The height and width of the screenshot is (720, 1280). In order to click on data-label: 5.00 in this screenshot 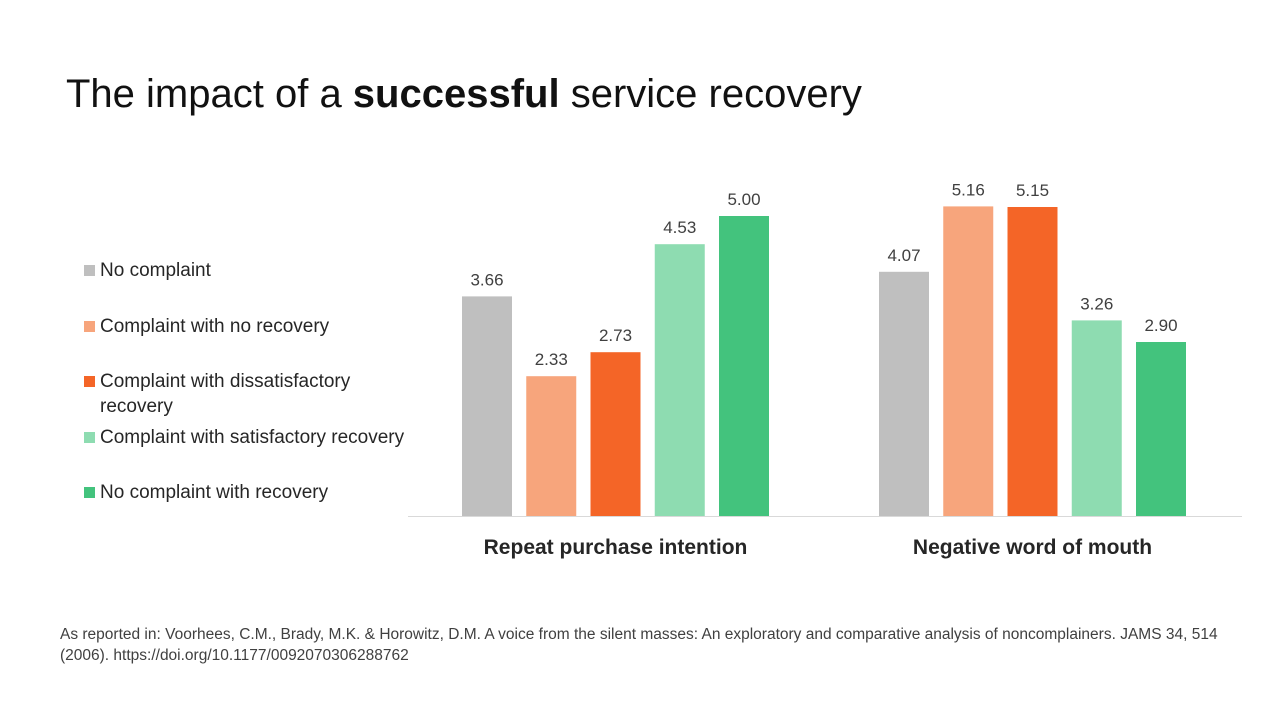, I will do `click(743, 199)`.